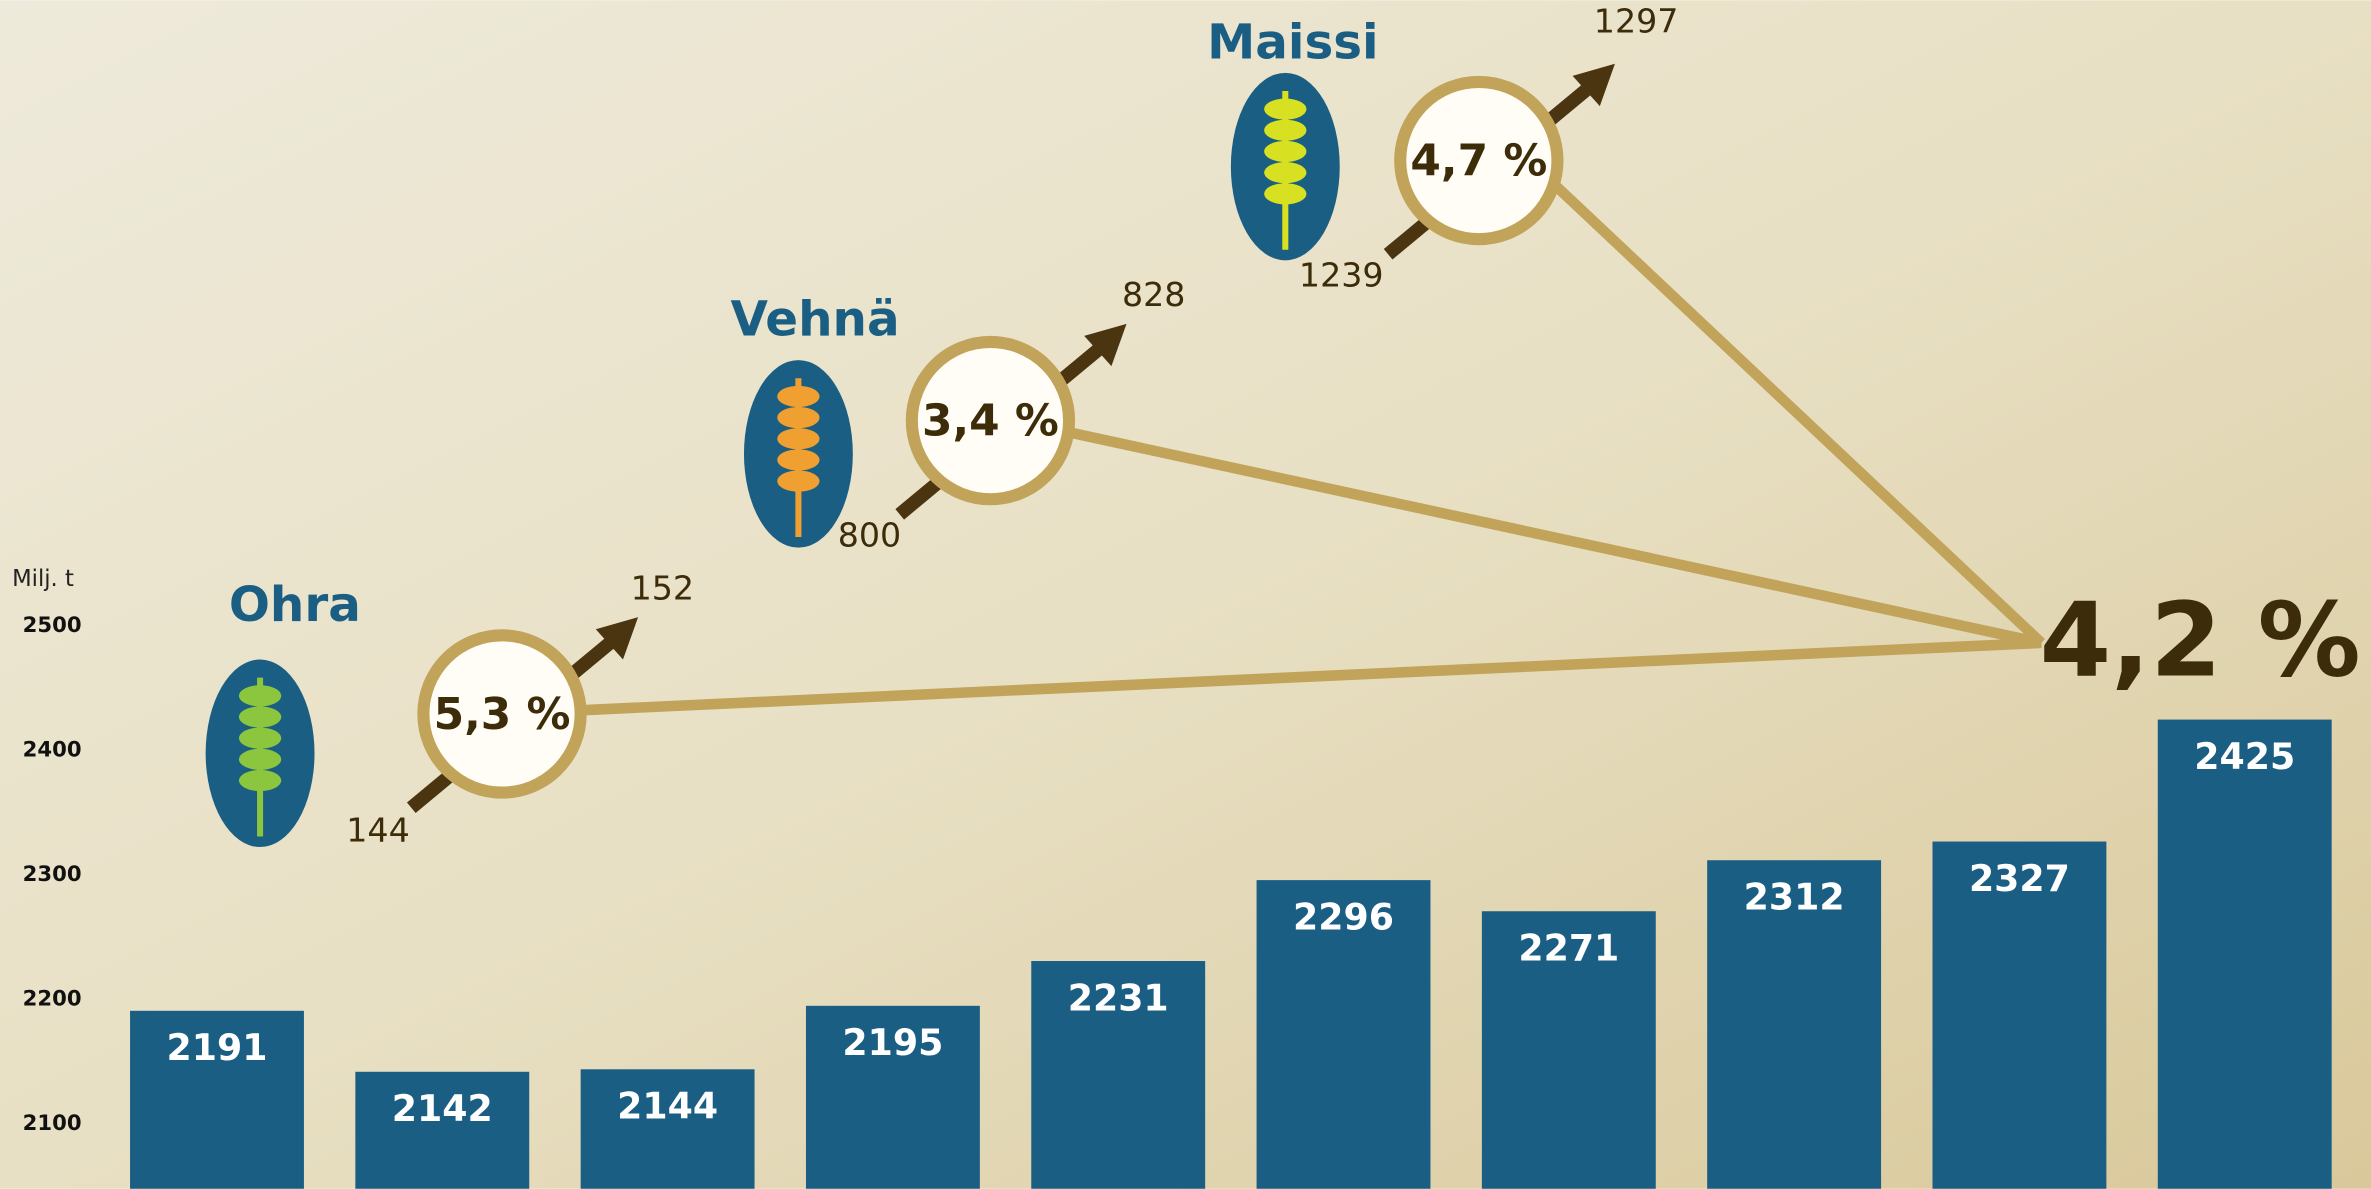  I want to click on crop-from: 144, so click(377, 829).